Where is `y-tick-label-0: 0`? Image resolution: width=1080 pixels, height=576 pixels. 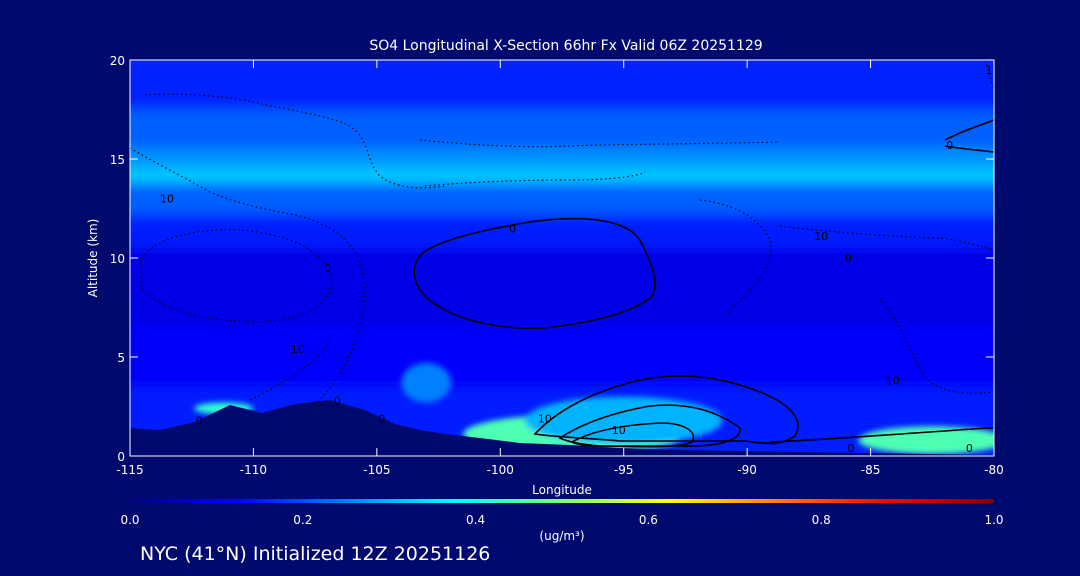
y-tick-label-0: 0 is located at coordinates (121, 457).